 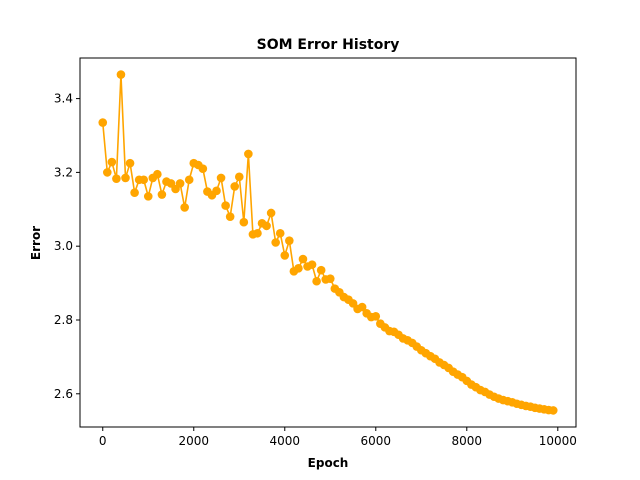 I want to click on x-tick-label: 4000, so click(x=284, y=441).